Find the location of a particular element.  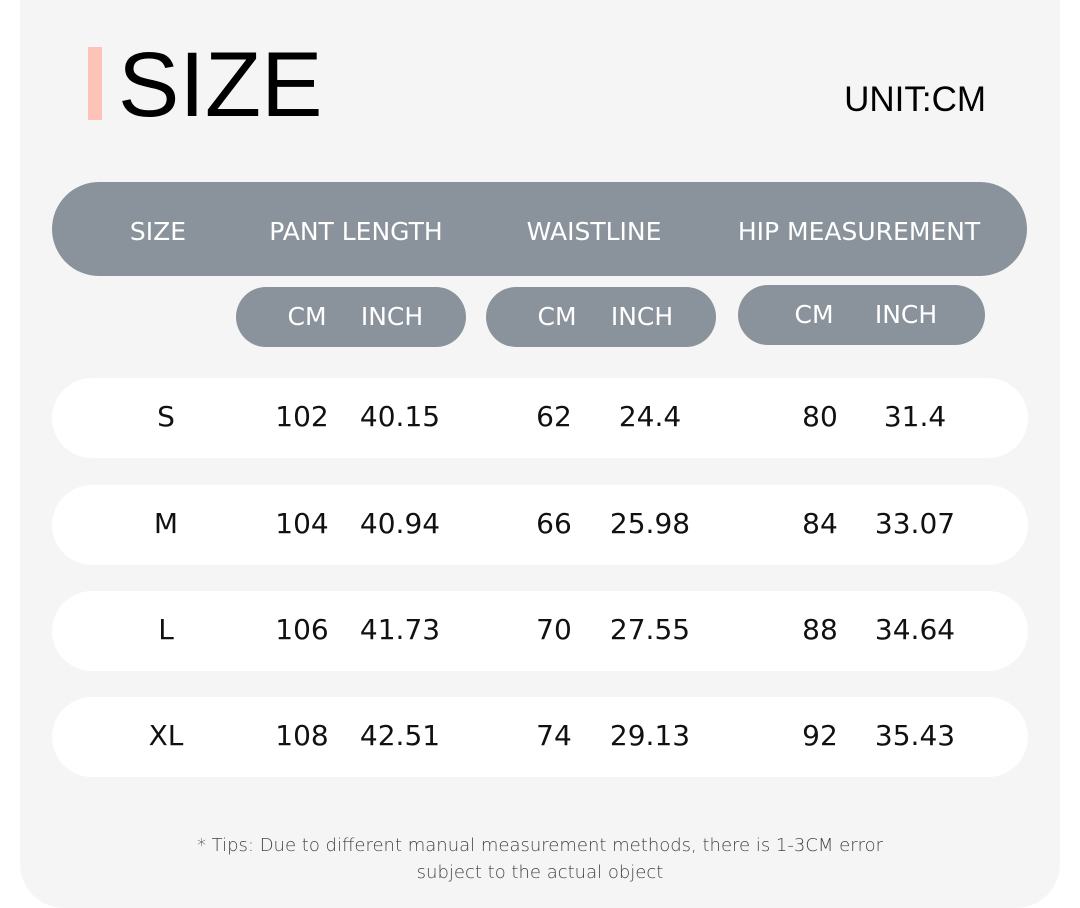

table-cell: 84 is located at coordinates (820, 523).